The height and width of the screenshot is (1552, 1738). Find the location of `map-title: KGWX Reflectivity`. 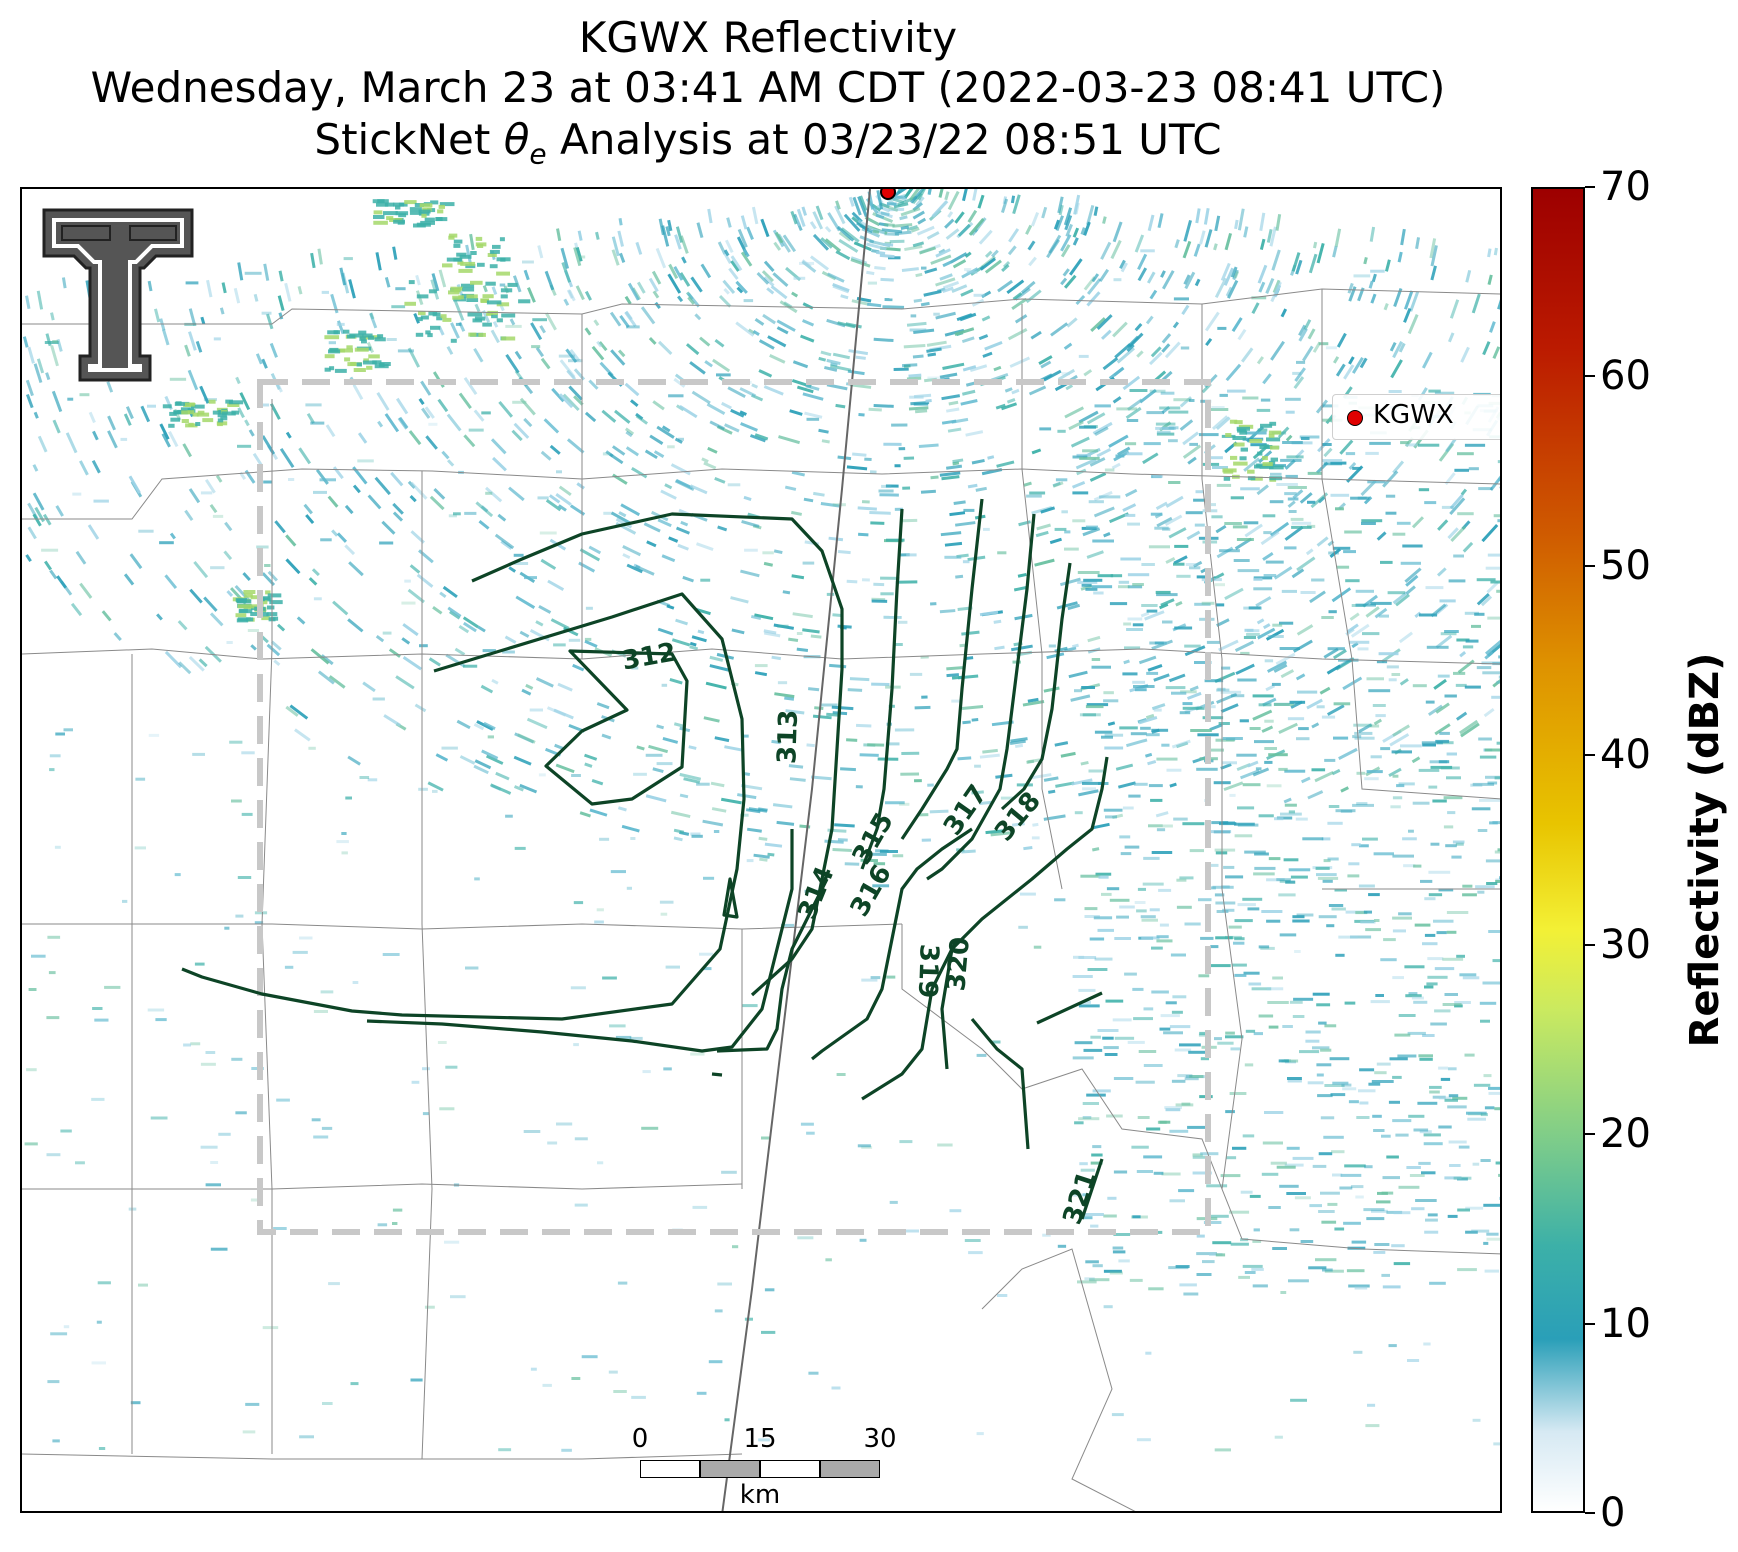

map-title: KGWX Reflectivity is located at coordinates (768, 37).